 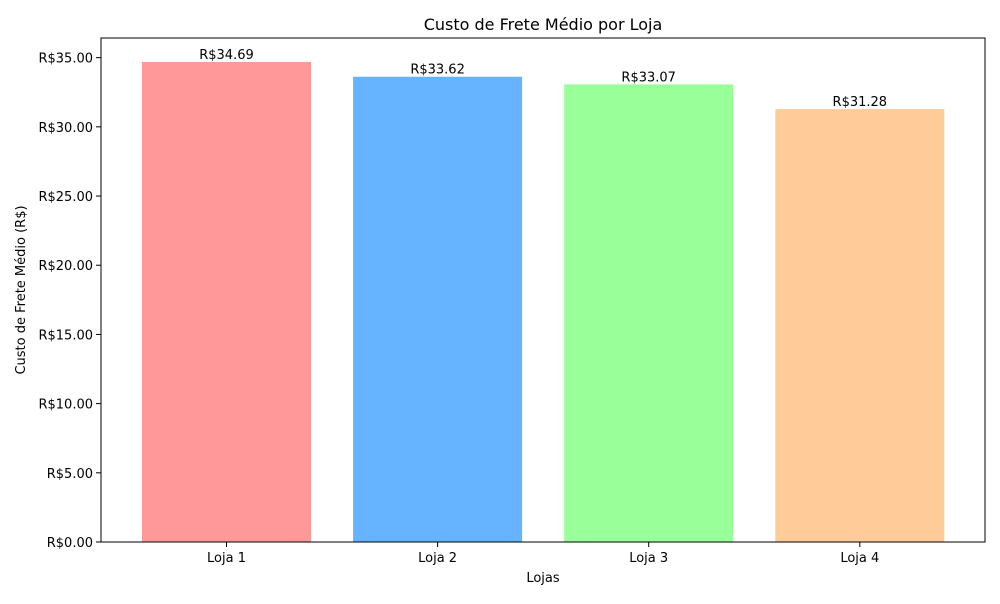 I want to click on x-axis: Loja 1 Loja 2 Loja 3 Loja 4, so click(x=543, y=554).